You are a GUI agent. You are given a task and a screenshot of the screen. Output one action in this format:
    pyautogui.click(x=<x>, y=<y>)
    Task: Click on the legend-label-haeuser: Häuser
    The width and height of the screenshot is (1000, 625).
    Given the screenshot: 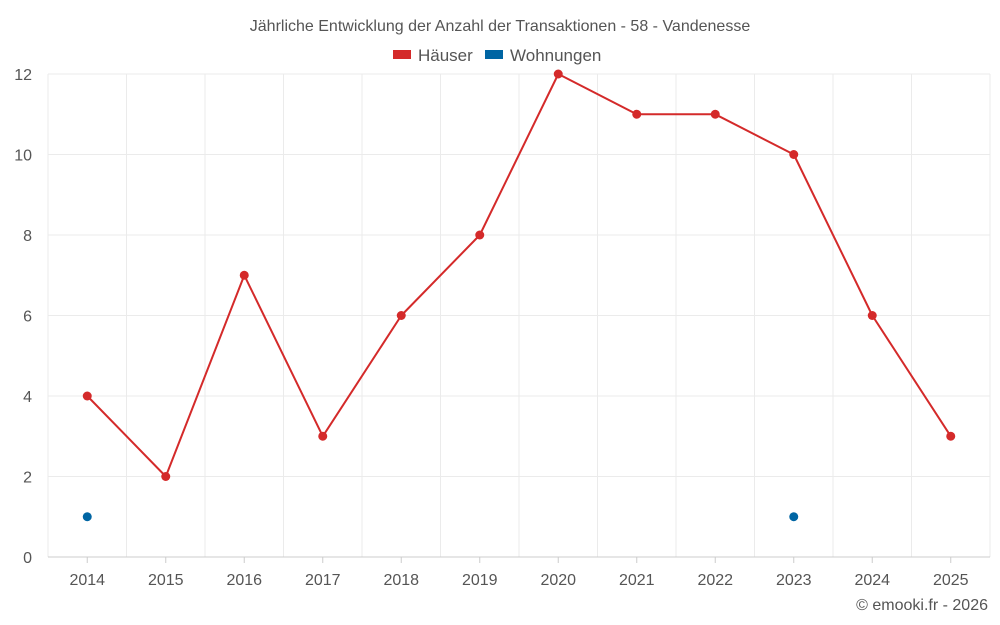 What is the action you would take?
    pyautogui.click(x=445, y=55)
    